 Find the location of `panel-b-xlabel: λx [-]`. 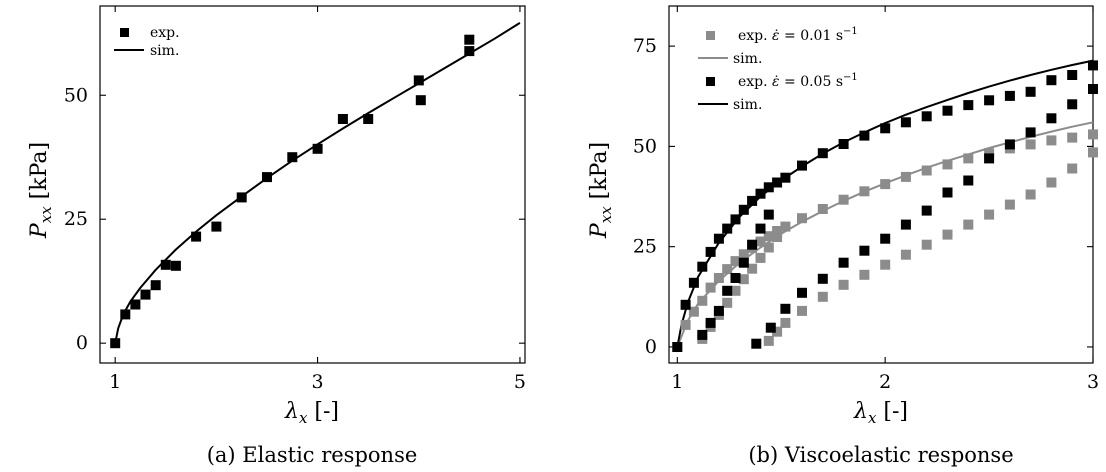

panel-b-xlabel: λx [-] is located at coordinates (880, 413).